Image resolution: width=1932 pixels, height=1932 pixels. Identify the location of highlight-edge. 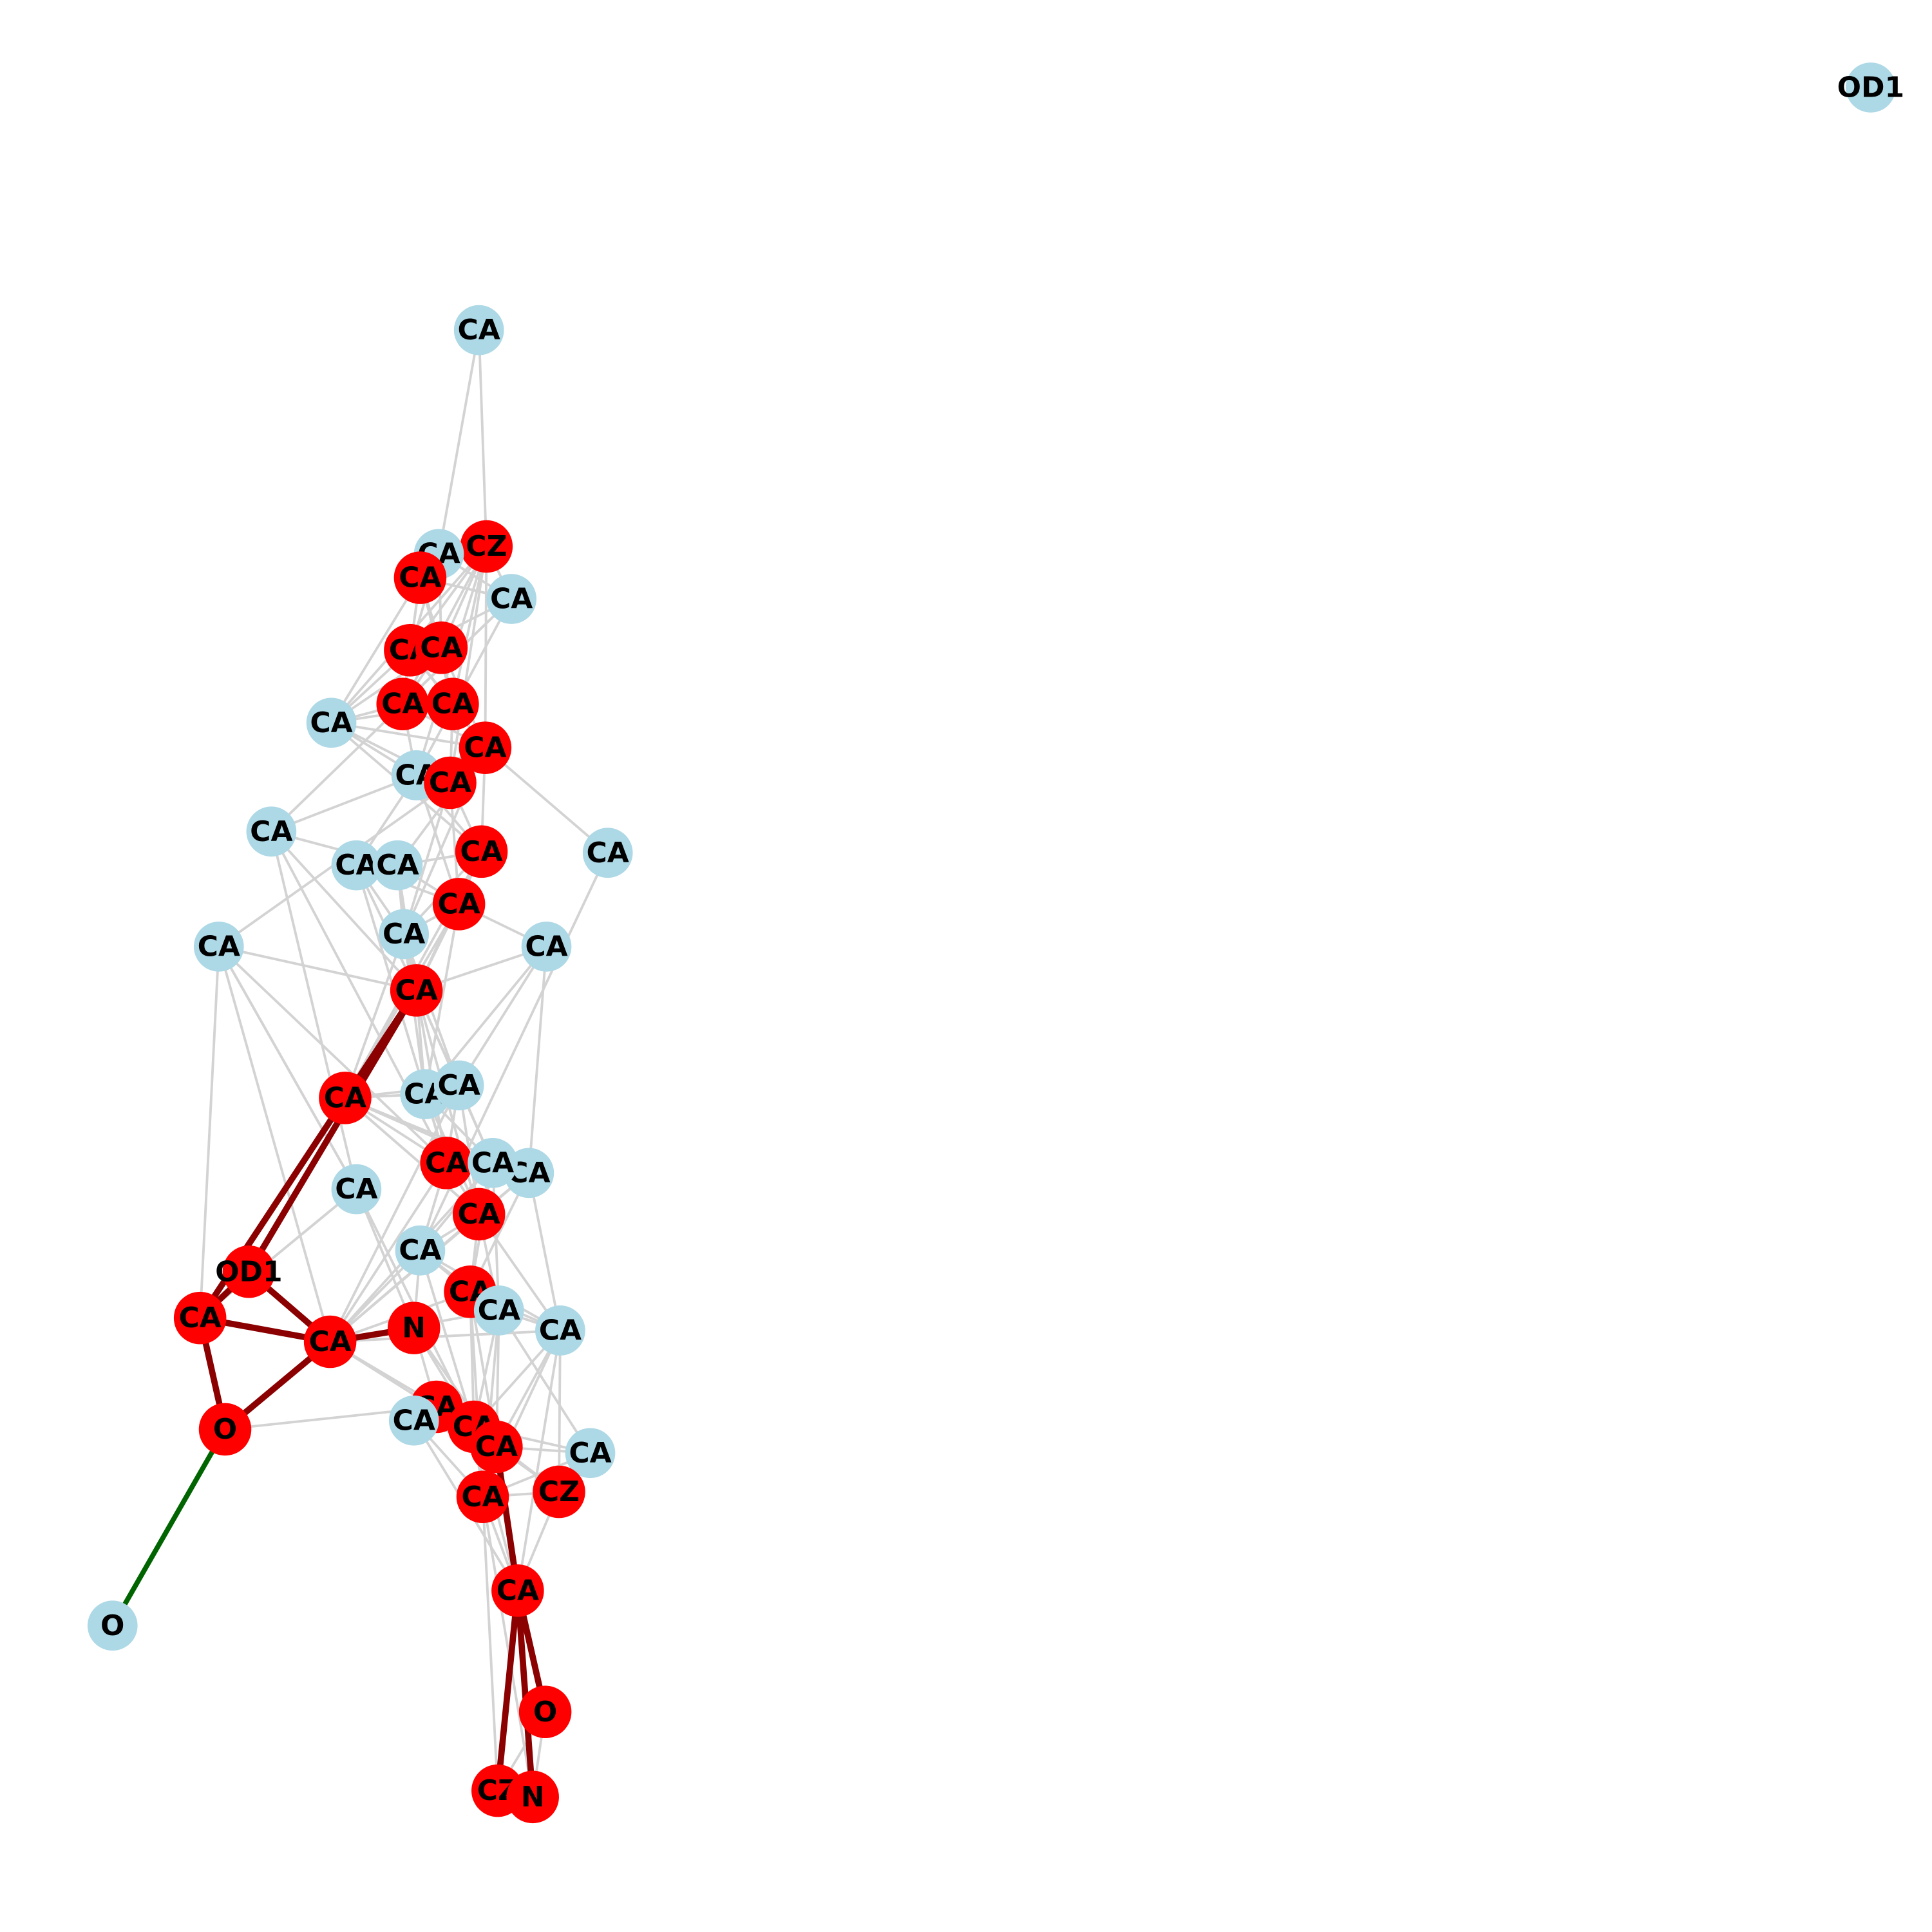
(525, 1694).